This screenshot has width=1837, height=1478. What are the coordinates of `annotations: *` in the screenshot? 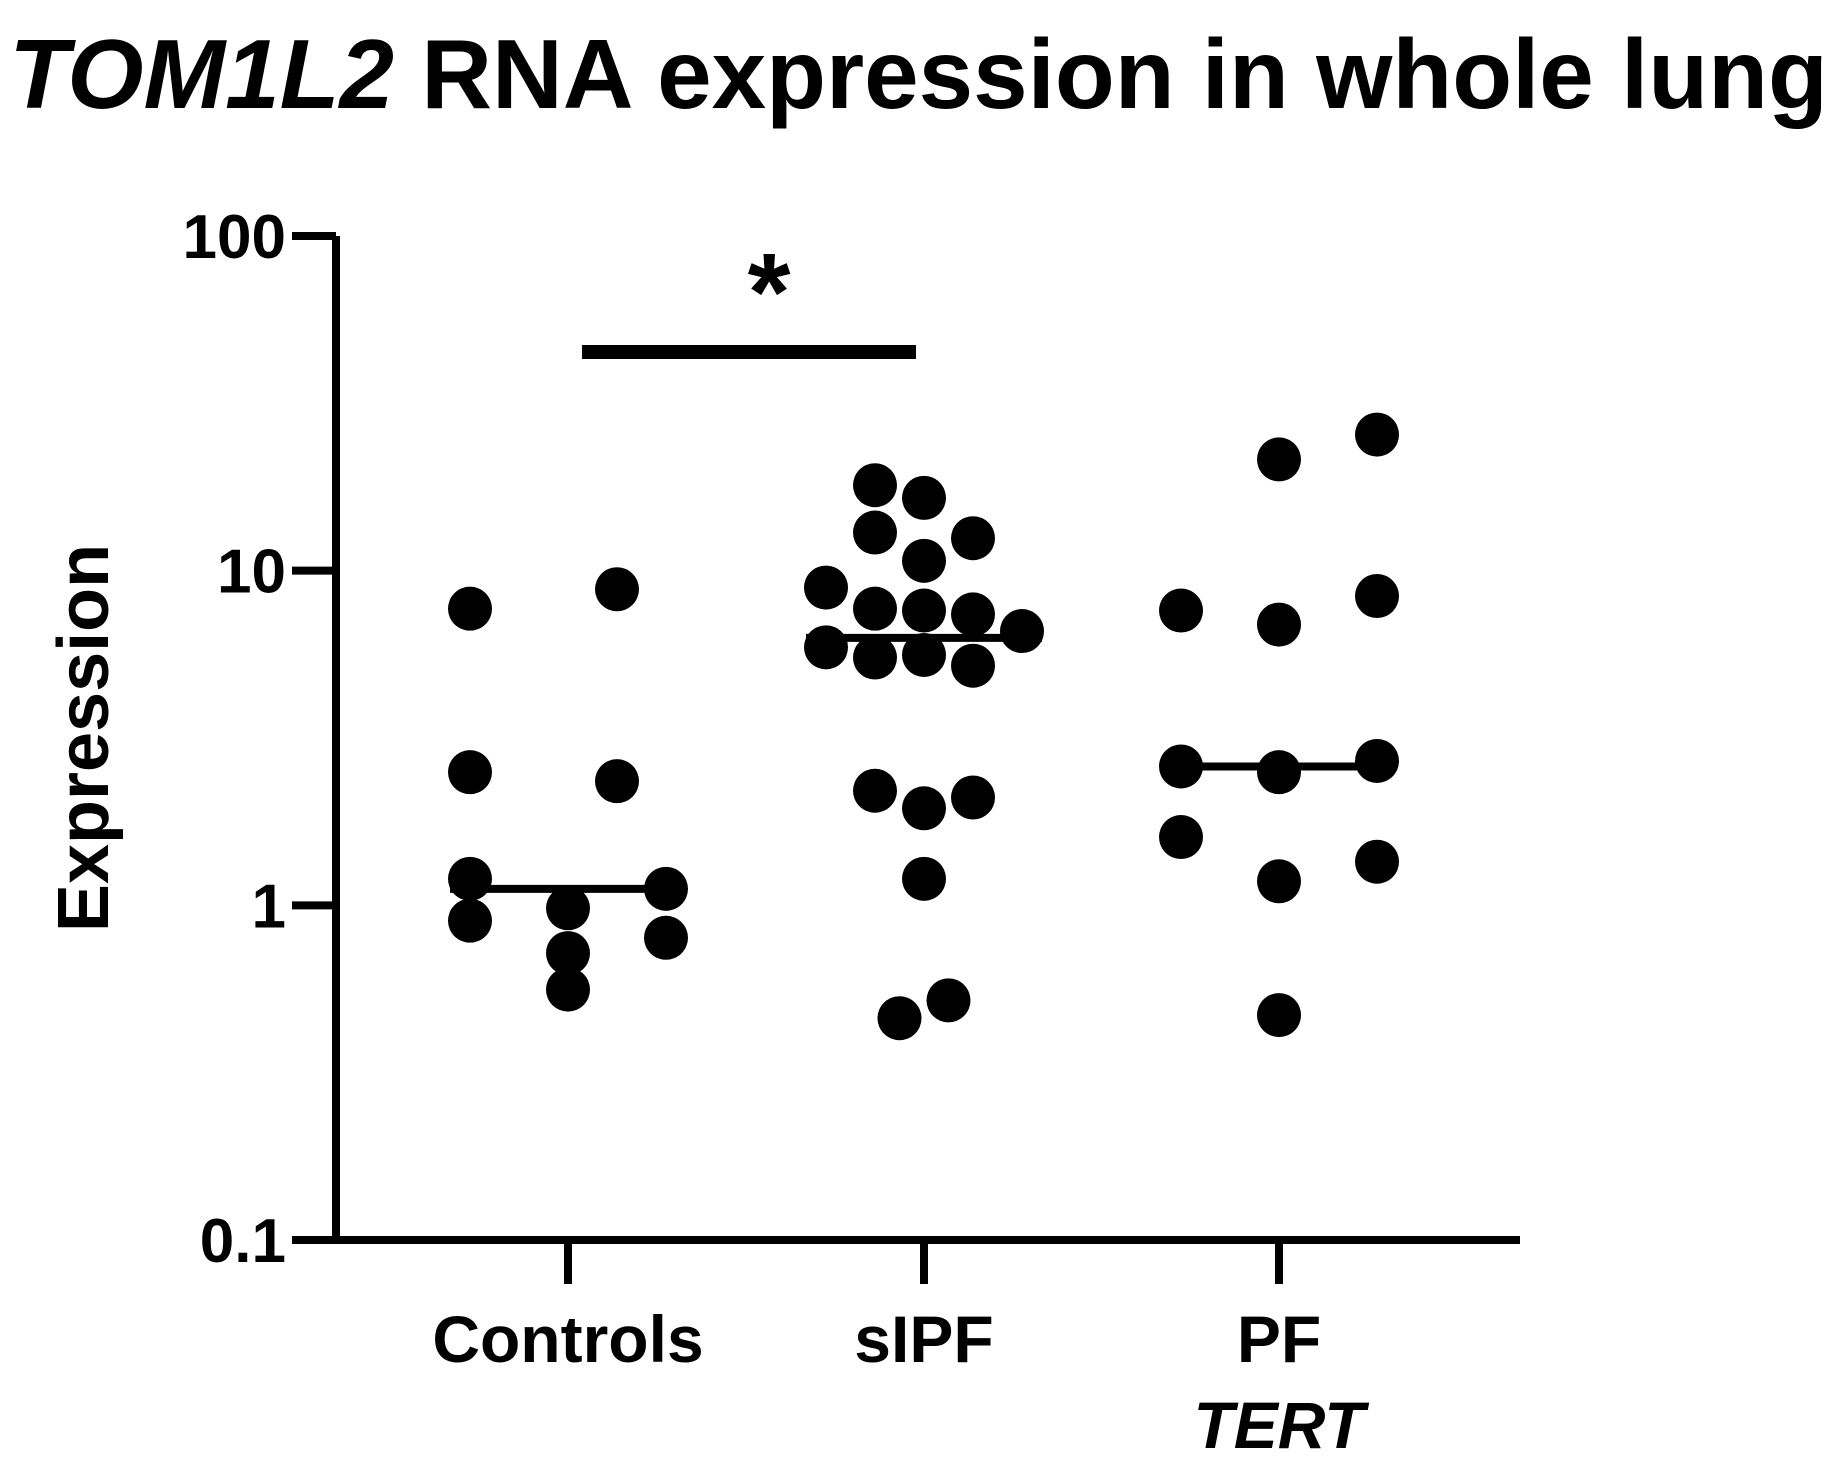 It's located at (749, 295).